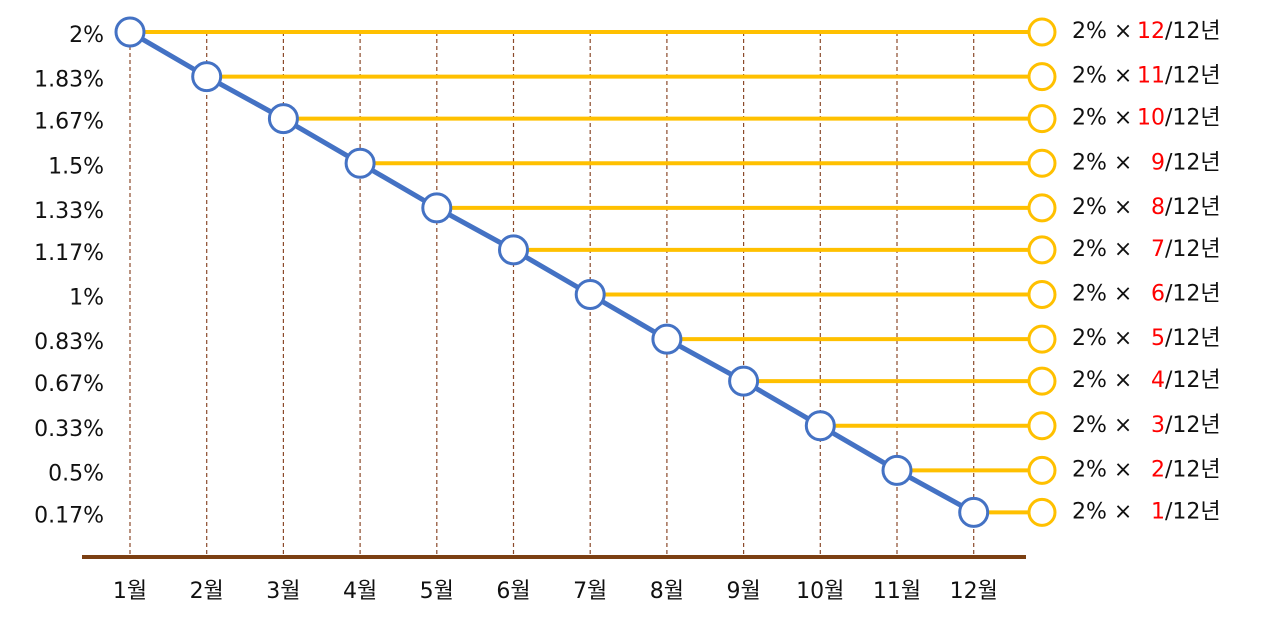 The height and width of the screenshot is (628, 1280). I want to click on x-tick-label: 5월, so click(437, 591).